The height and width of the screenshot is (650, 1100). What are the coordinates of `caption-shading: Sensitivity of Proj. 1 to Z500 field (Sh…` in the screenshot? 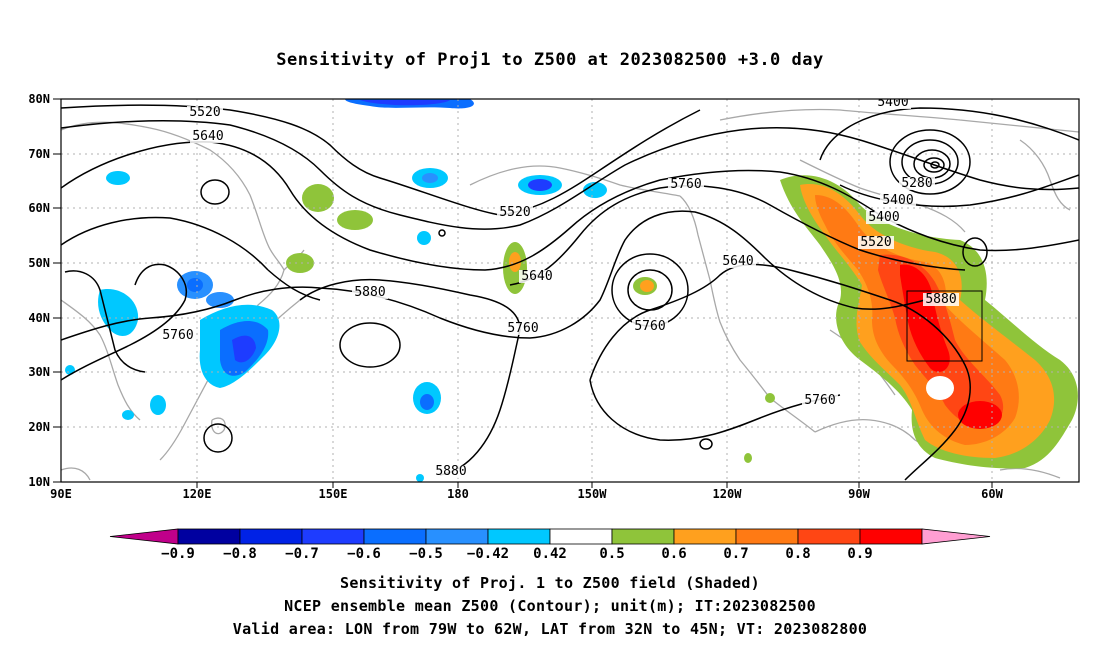 It's located at (550, 583).